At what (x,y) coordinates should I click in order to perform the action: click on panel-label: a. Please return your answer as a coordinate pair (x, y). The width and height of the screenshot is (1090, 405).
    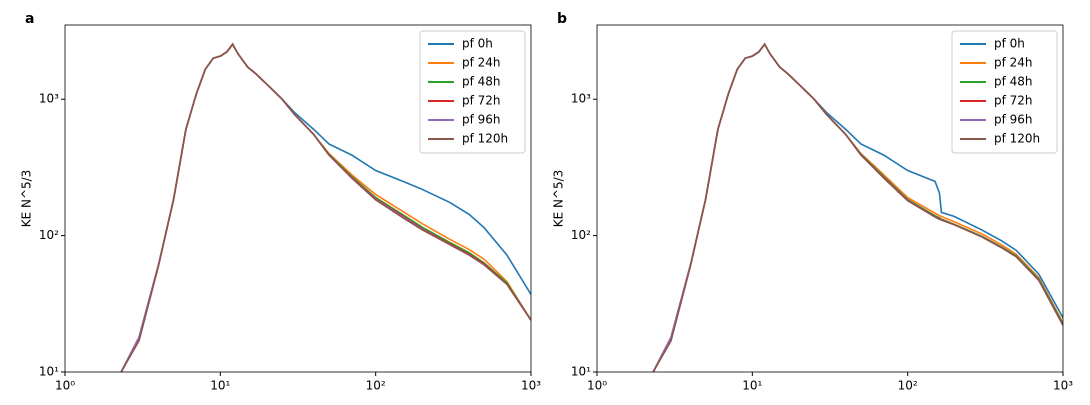
    Looking at the image, I should click on (29, 19).